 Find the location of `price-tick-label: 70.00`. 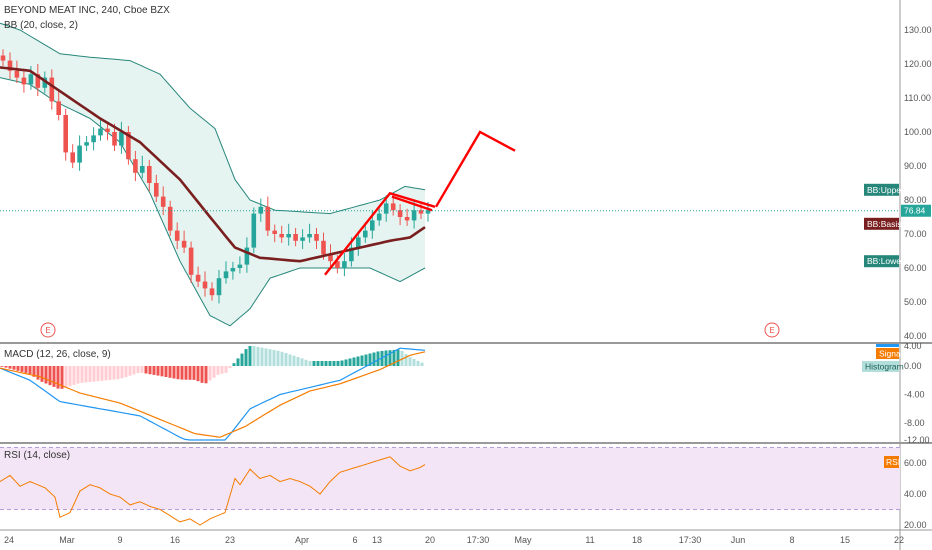

price-tick-label: 70.00 is located at coordinates (915, 234).